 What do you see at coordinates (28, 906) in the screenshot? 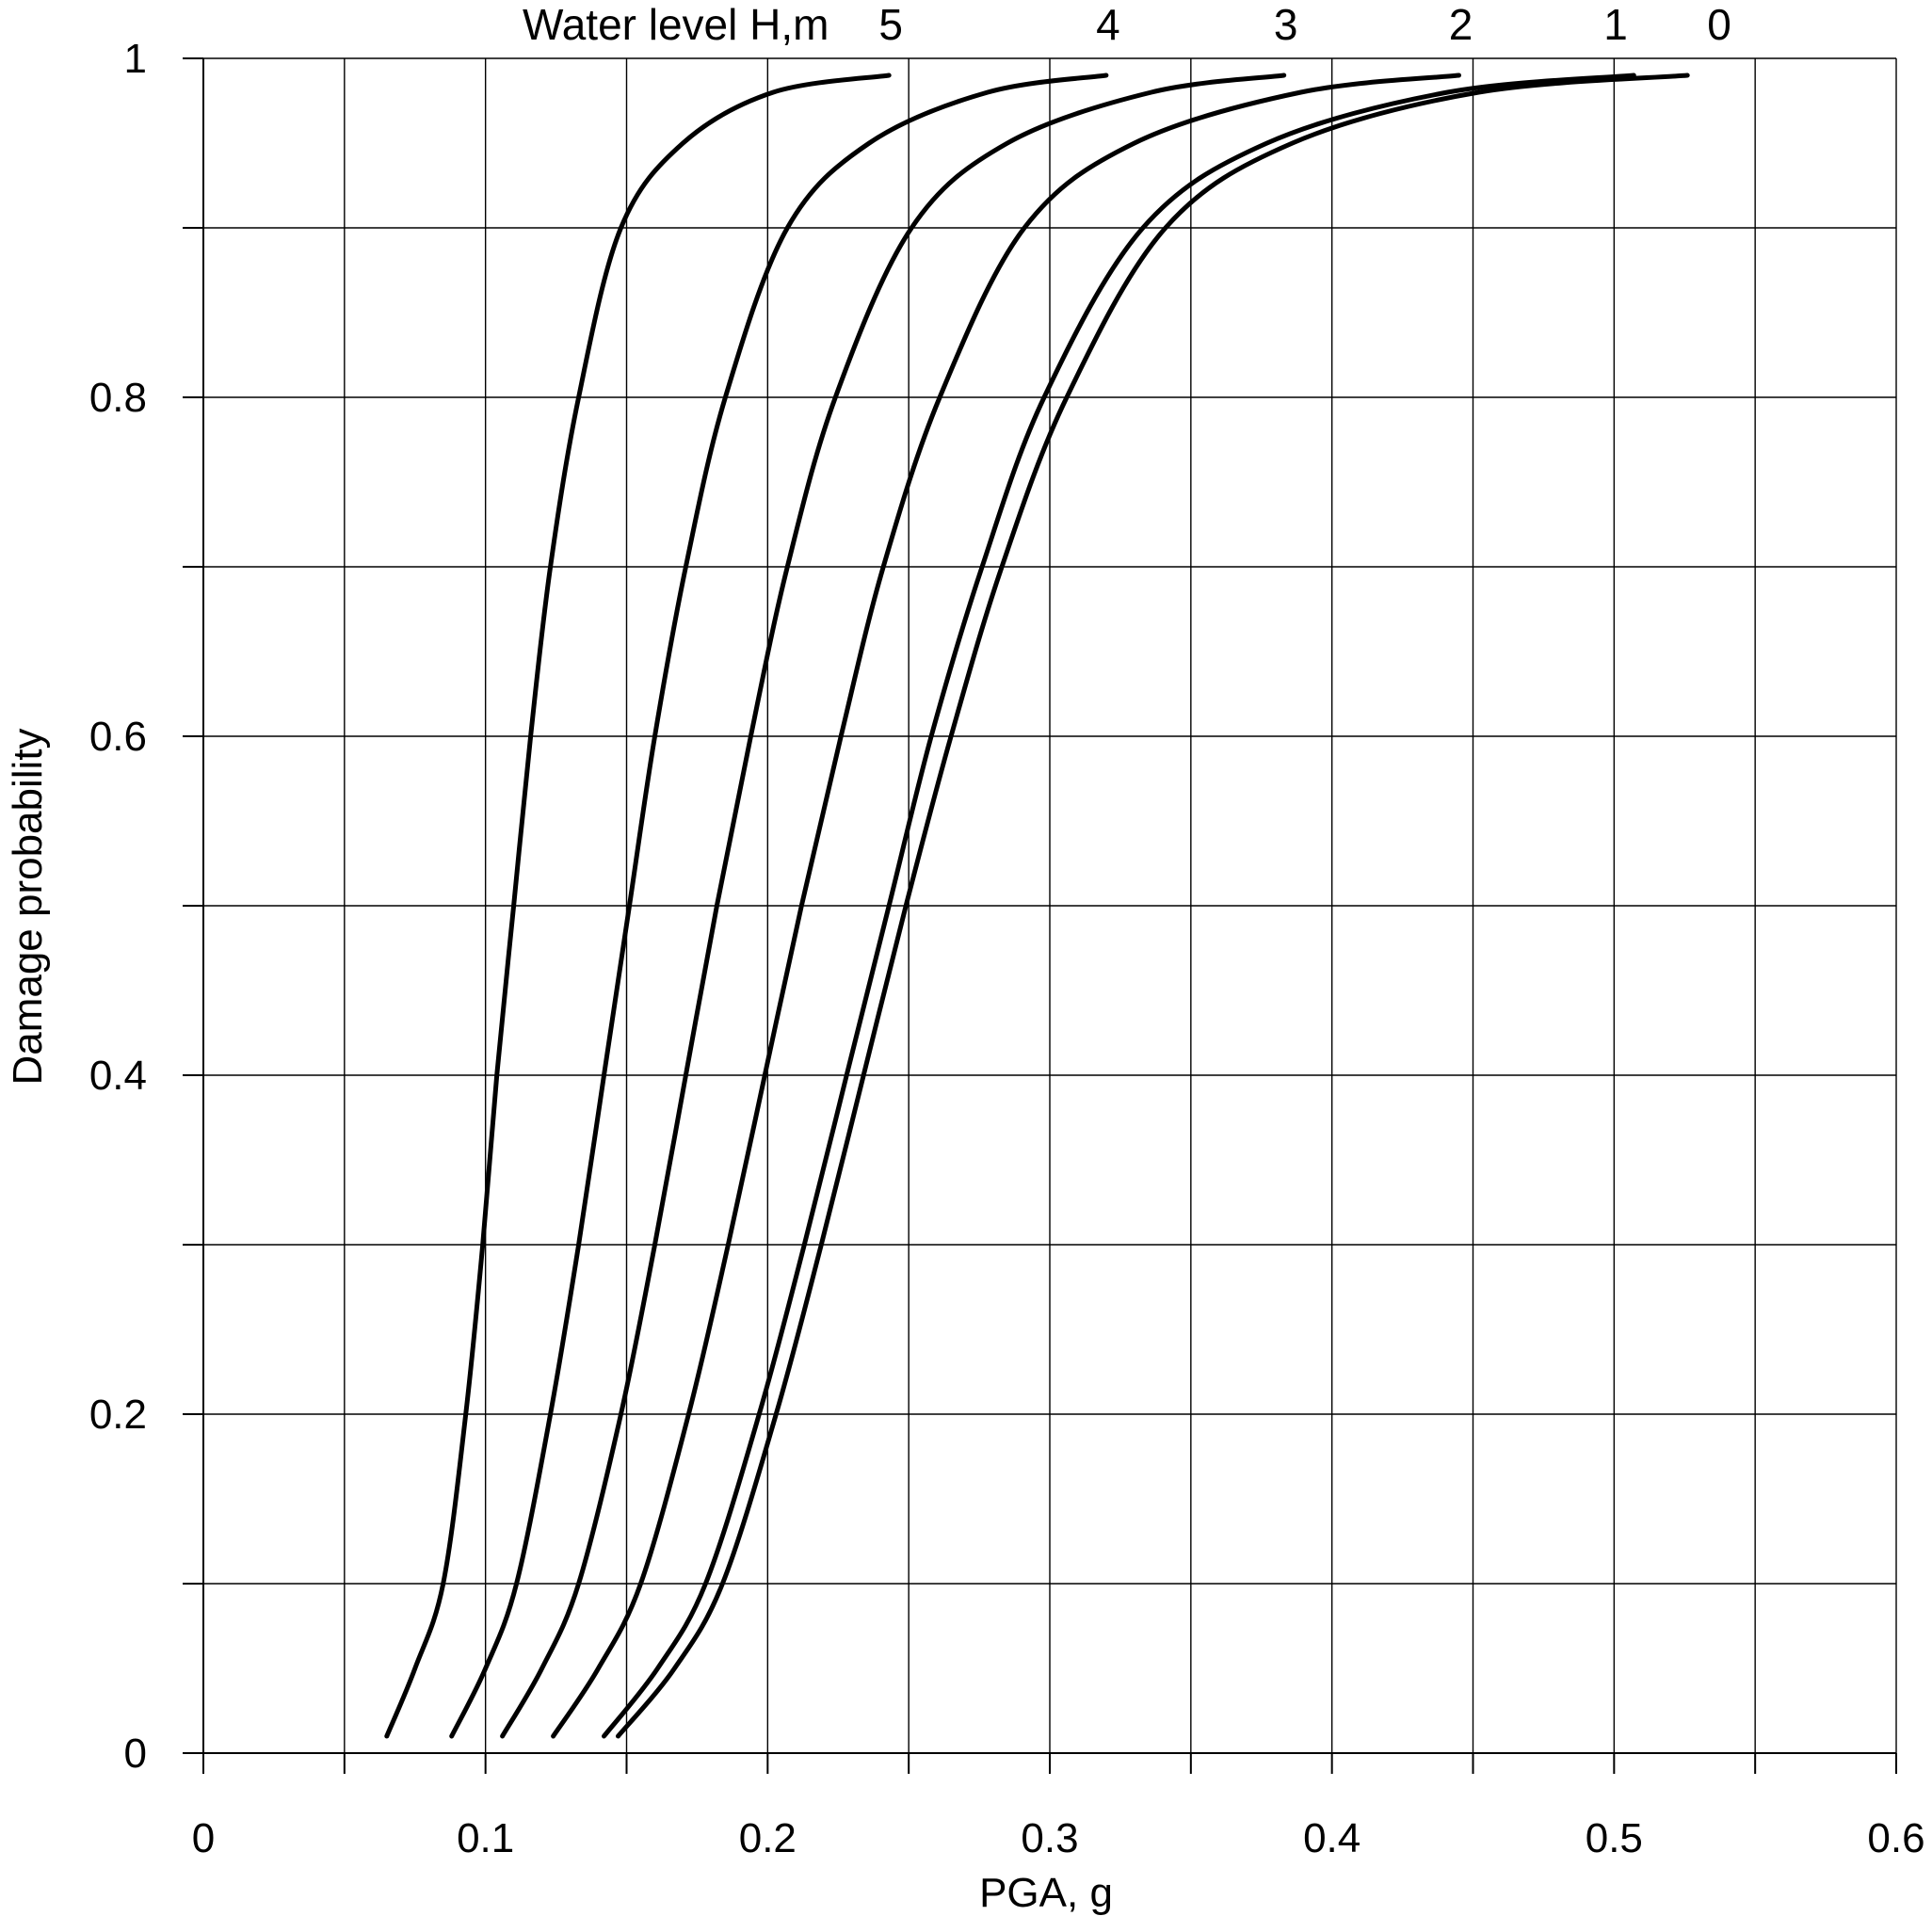
I see `y-axis-label: Damage probability` at bounding box center [28, 906].